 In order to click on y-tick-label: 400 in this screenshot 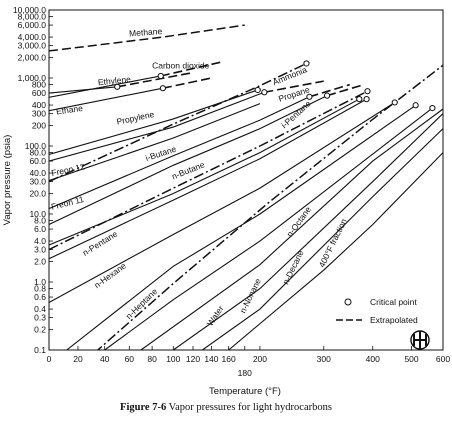, I will do `click(39, 105)`.